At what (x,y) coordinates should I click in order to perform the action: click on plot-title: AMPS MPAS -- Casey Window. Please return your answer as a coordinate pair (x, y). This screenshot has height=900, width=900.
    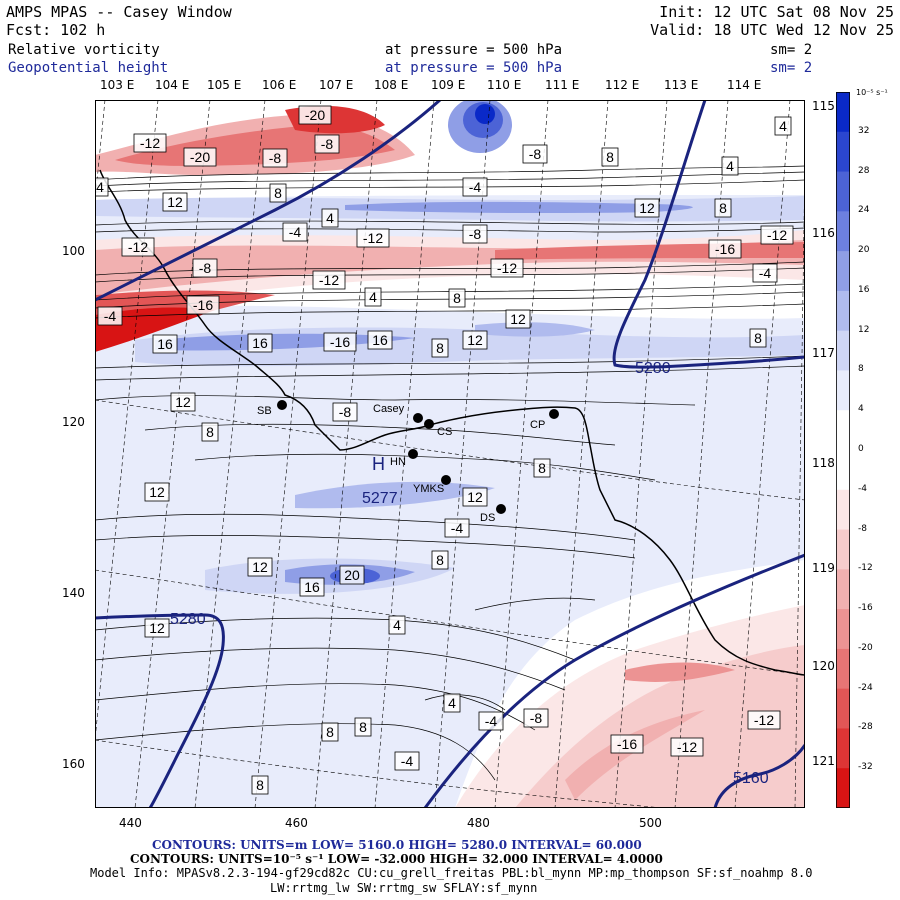
    Looking at the image, I should click on (119, 12).